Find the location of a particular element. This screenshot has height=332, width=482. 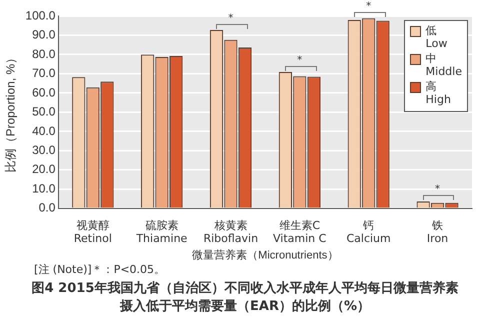

y-tick-label: 50.0 is located at coordinates (44, 111).